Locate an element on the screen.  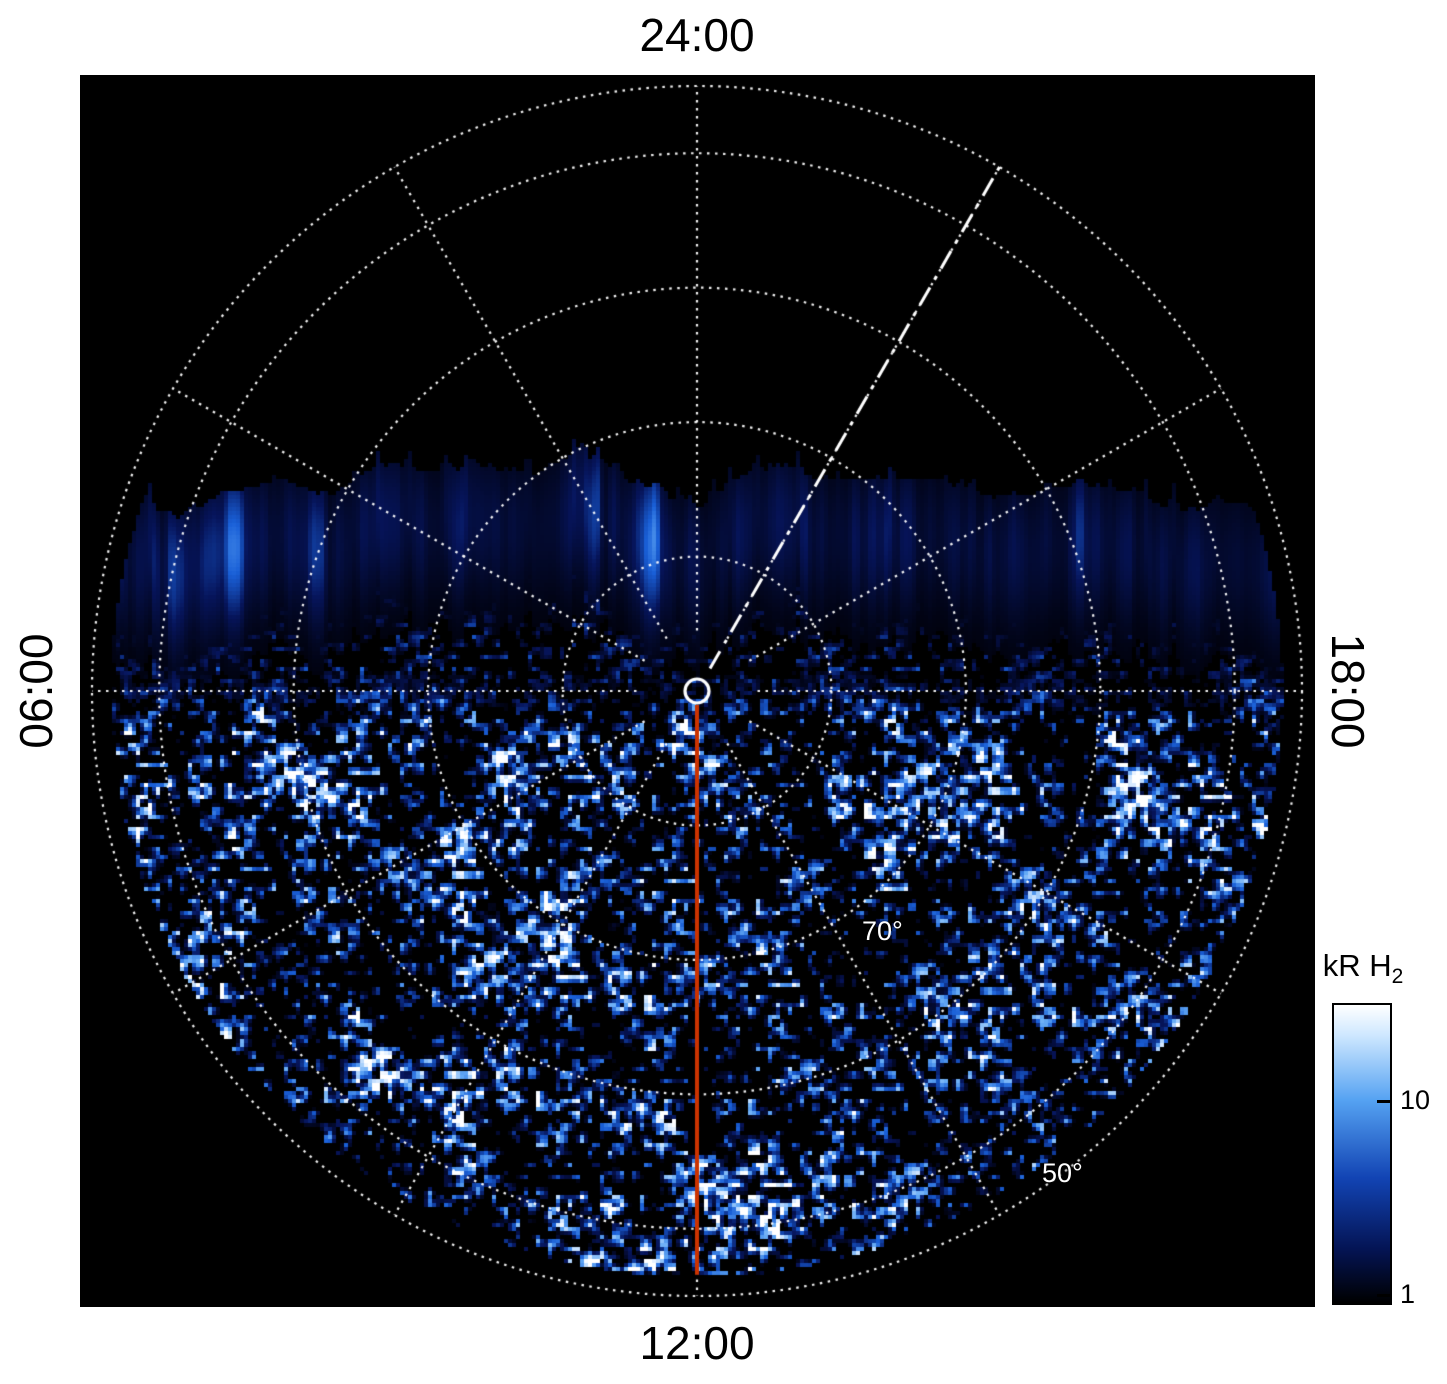
colorbar-title-main: kR H is located at coordinates (1357, 965).